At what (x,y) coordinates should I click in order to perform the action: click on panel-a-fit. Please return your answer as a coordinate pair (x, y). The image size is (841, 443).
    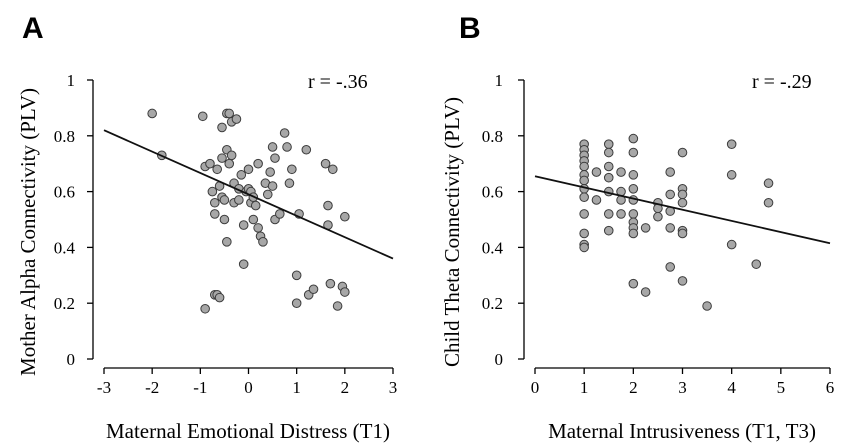
    Looking at the image, I should click on (248, 194).